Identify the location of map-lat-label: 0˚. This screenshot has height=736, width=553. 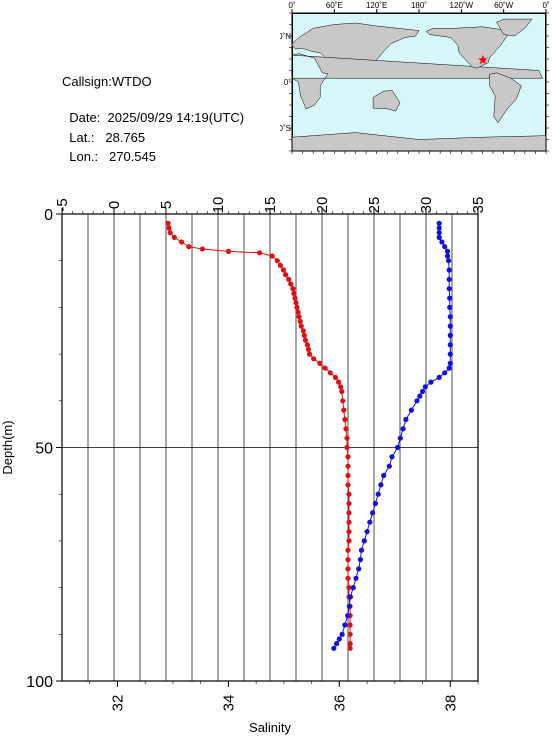
(287, 82).